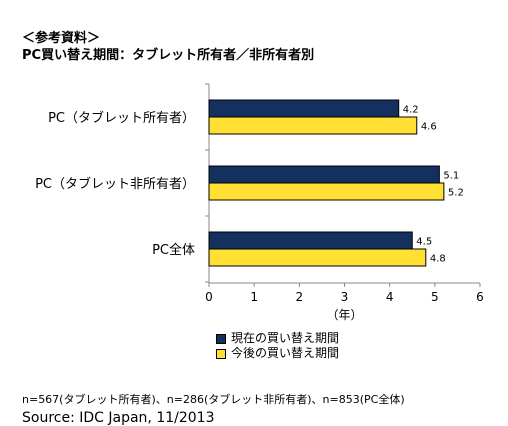 The image size is (508, 426). Describe the element at coordinates (221, 338) in the screenshot. I see `legend-swatch-current` at that location.